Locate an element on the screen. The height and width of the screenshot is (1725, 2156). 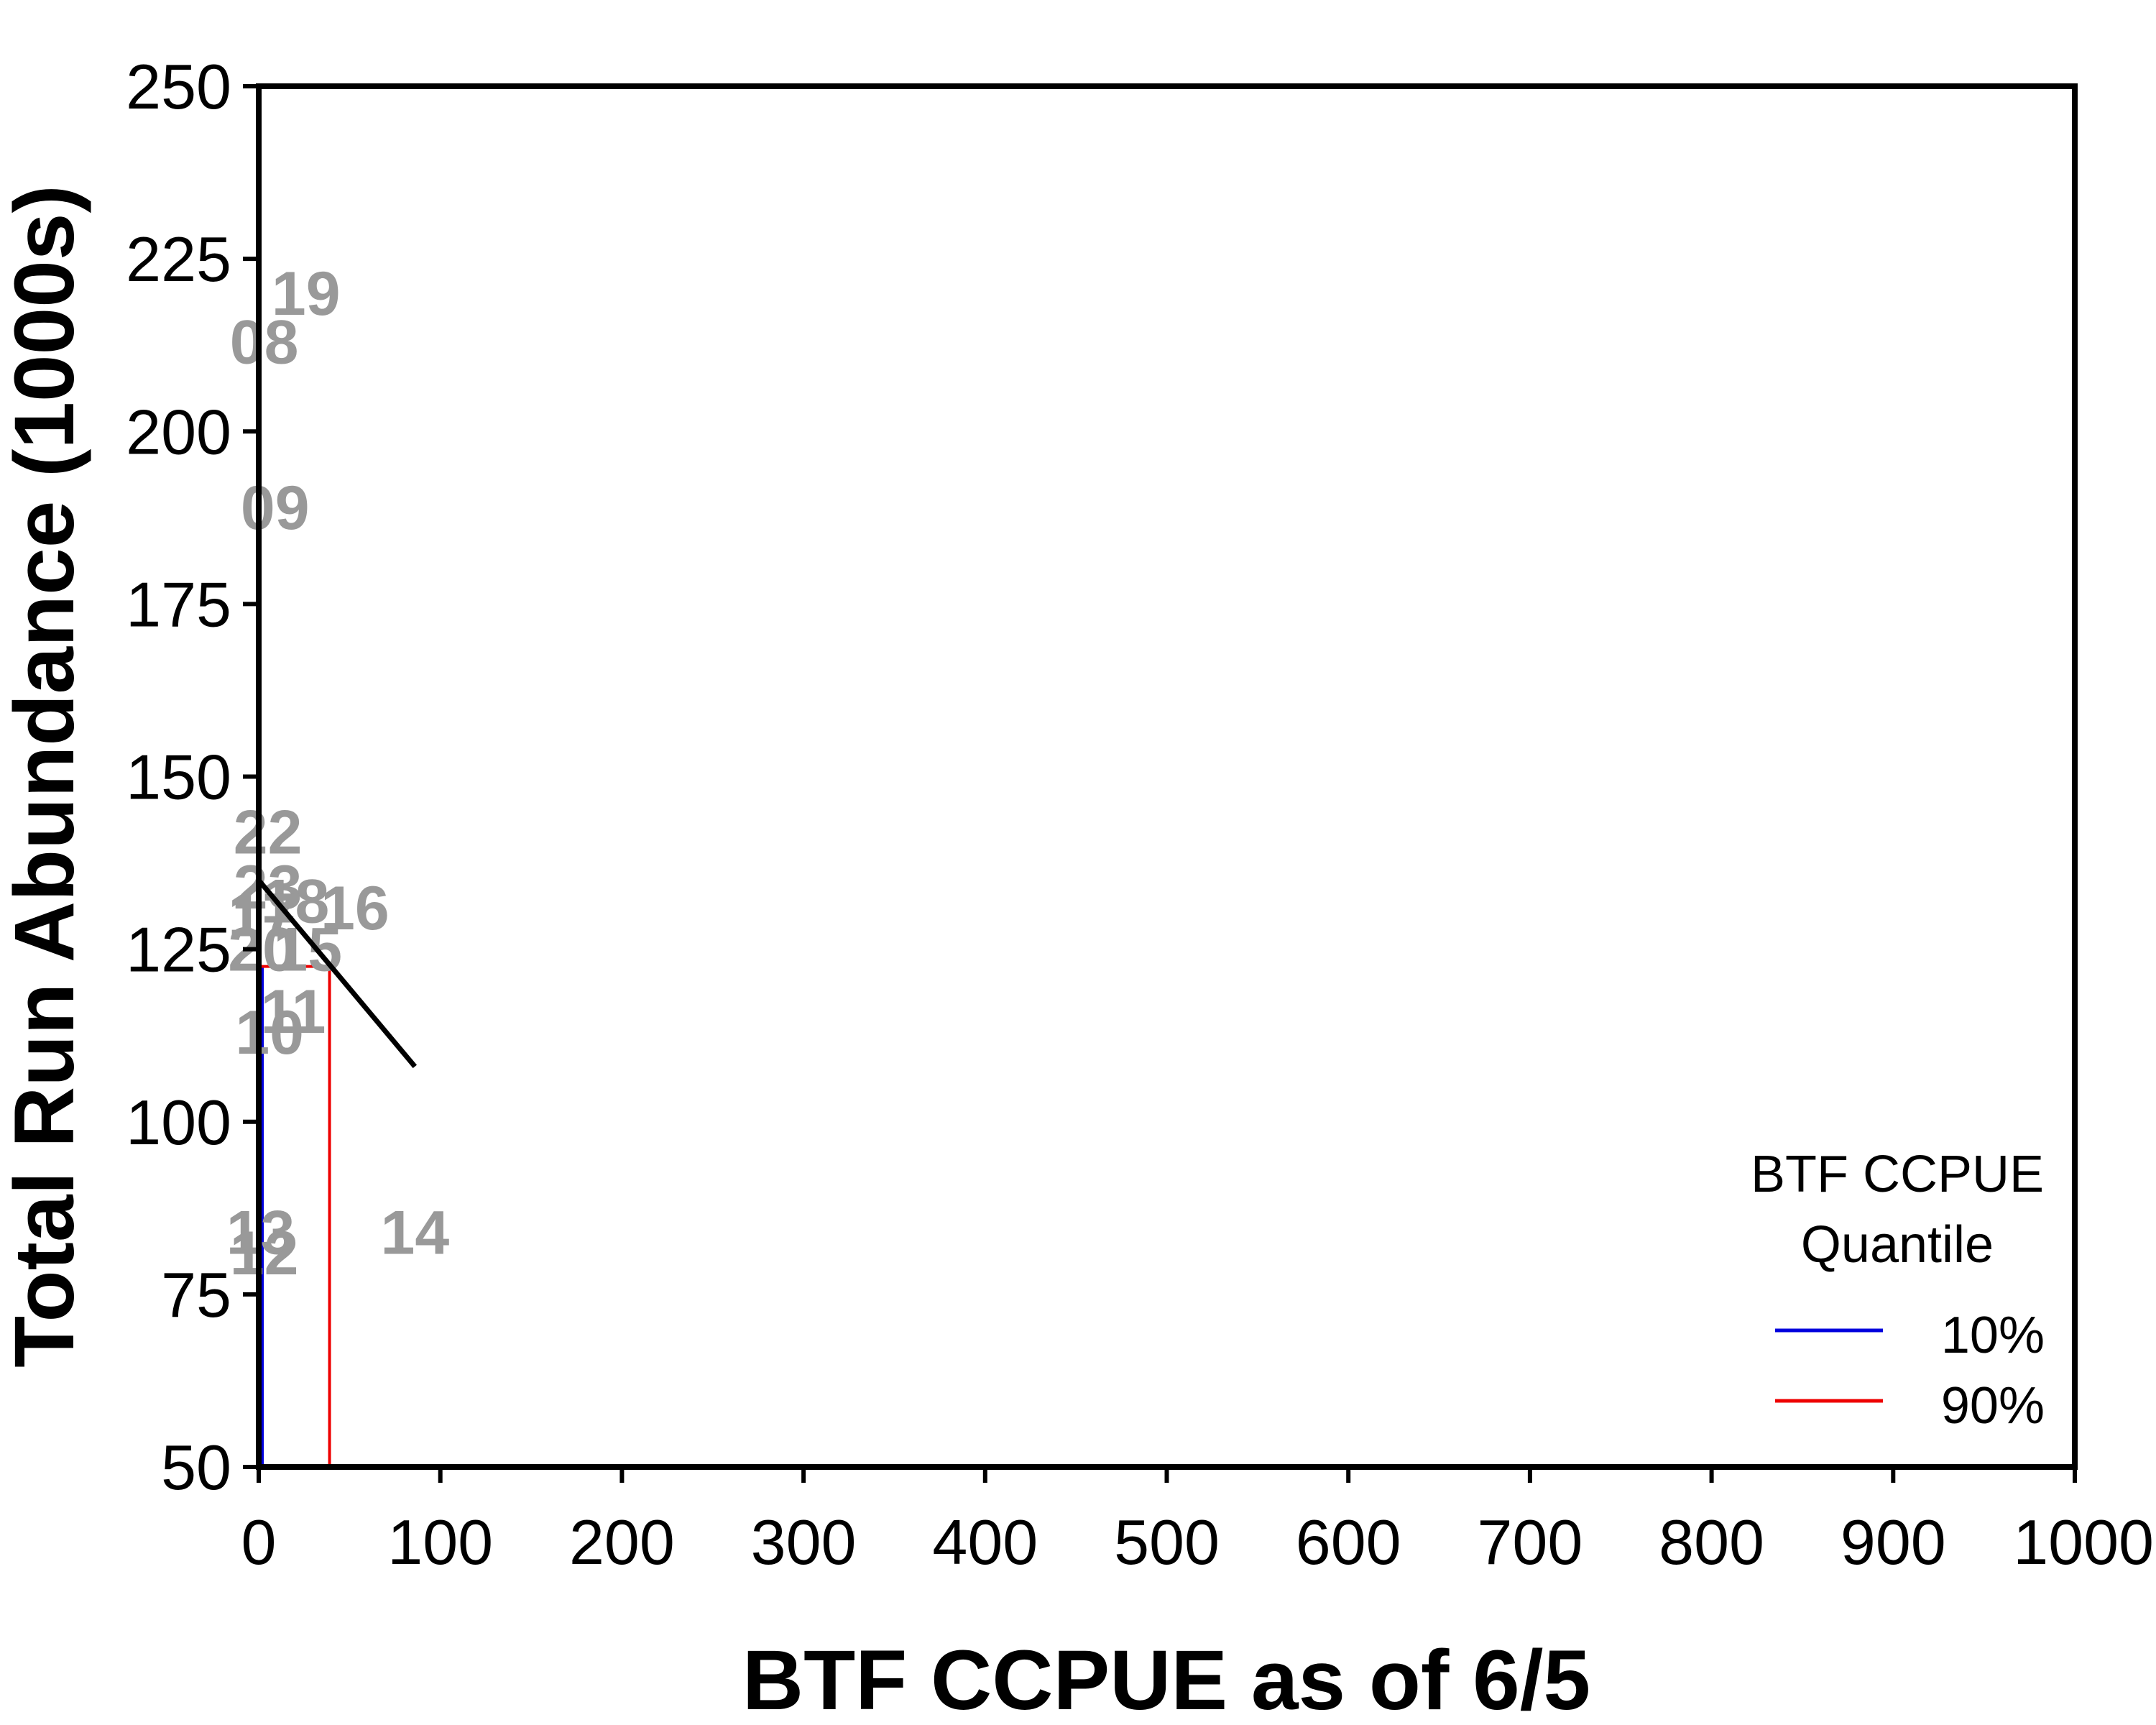
x-tick-label: 200 is located at coordinates (622, 1542).